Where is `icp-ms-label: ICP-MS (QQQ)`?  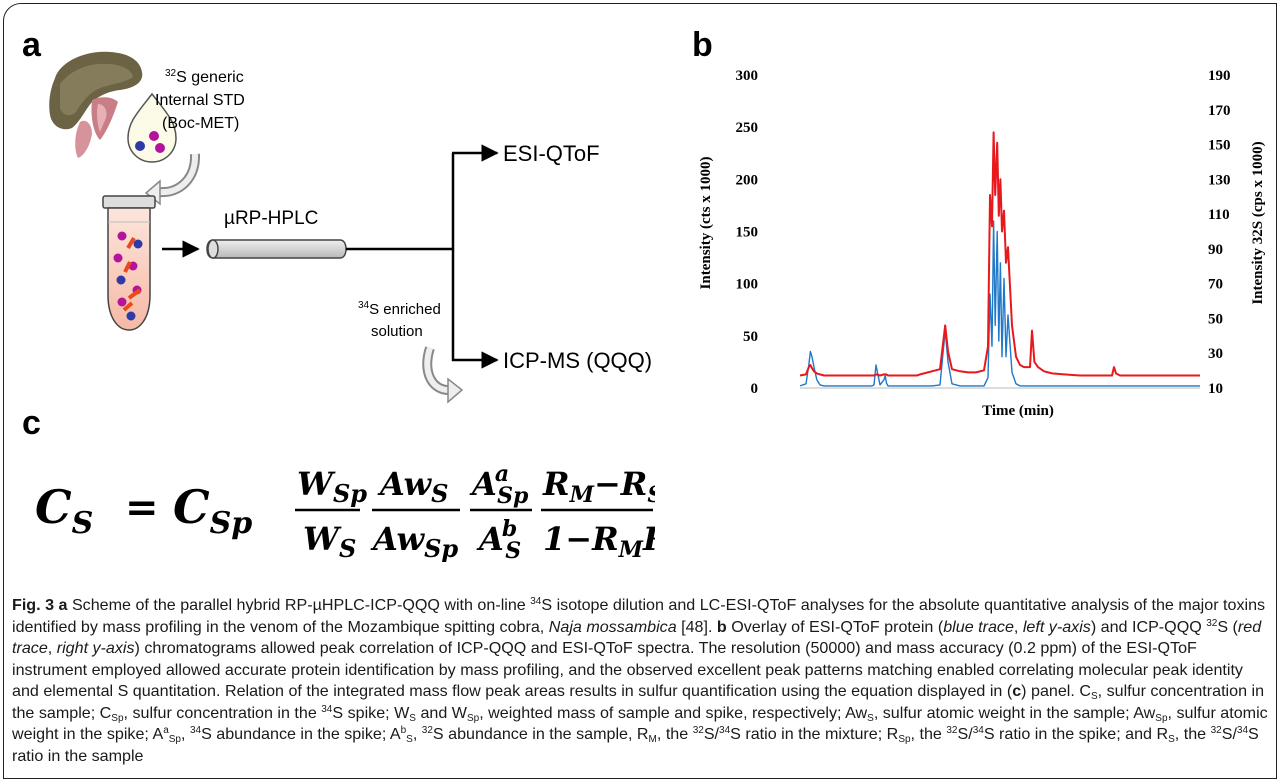
icp-ms-label: ICP-MS (QQQ) is located at coordinates (577, 360).